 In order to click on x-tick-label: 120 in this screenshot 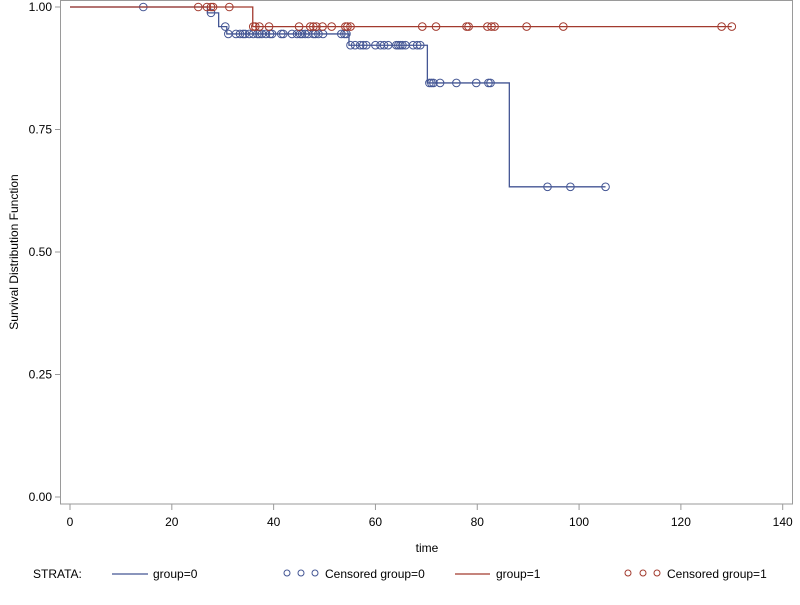, I will do `click(681, 522)`.